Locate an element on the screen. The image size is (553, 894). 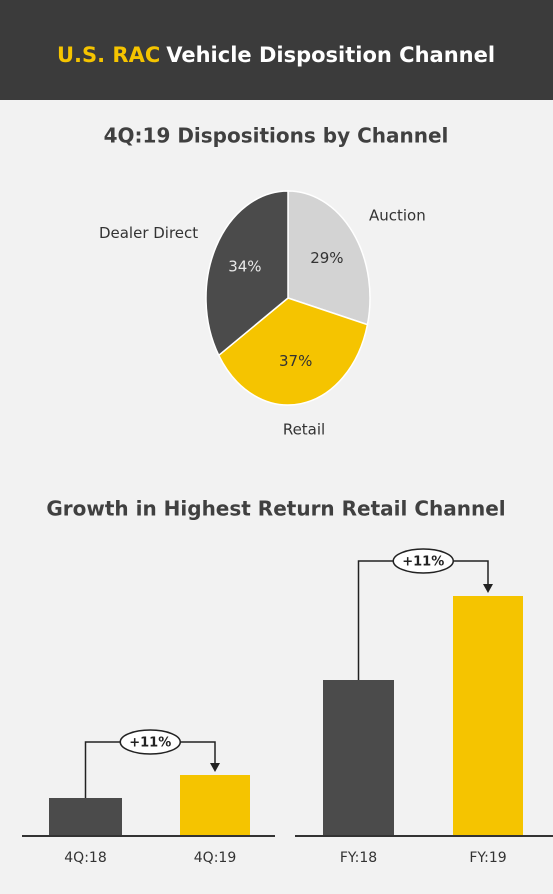
slice-value-label: 37% is located at coordinates (295, 361).